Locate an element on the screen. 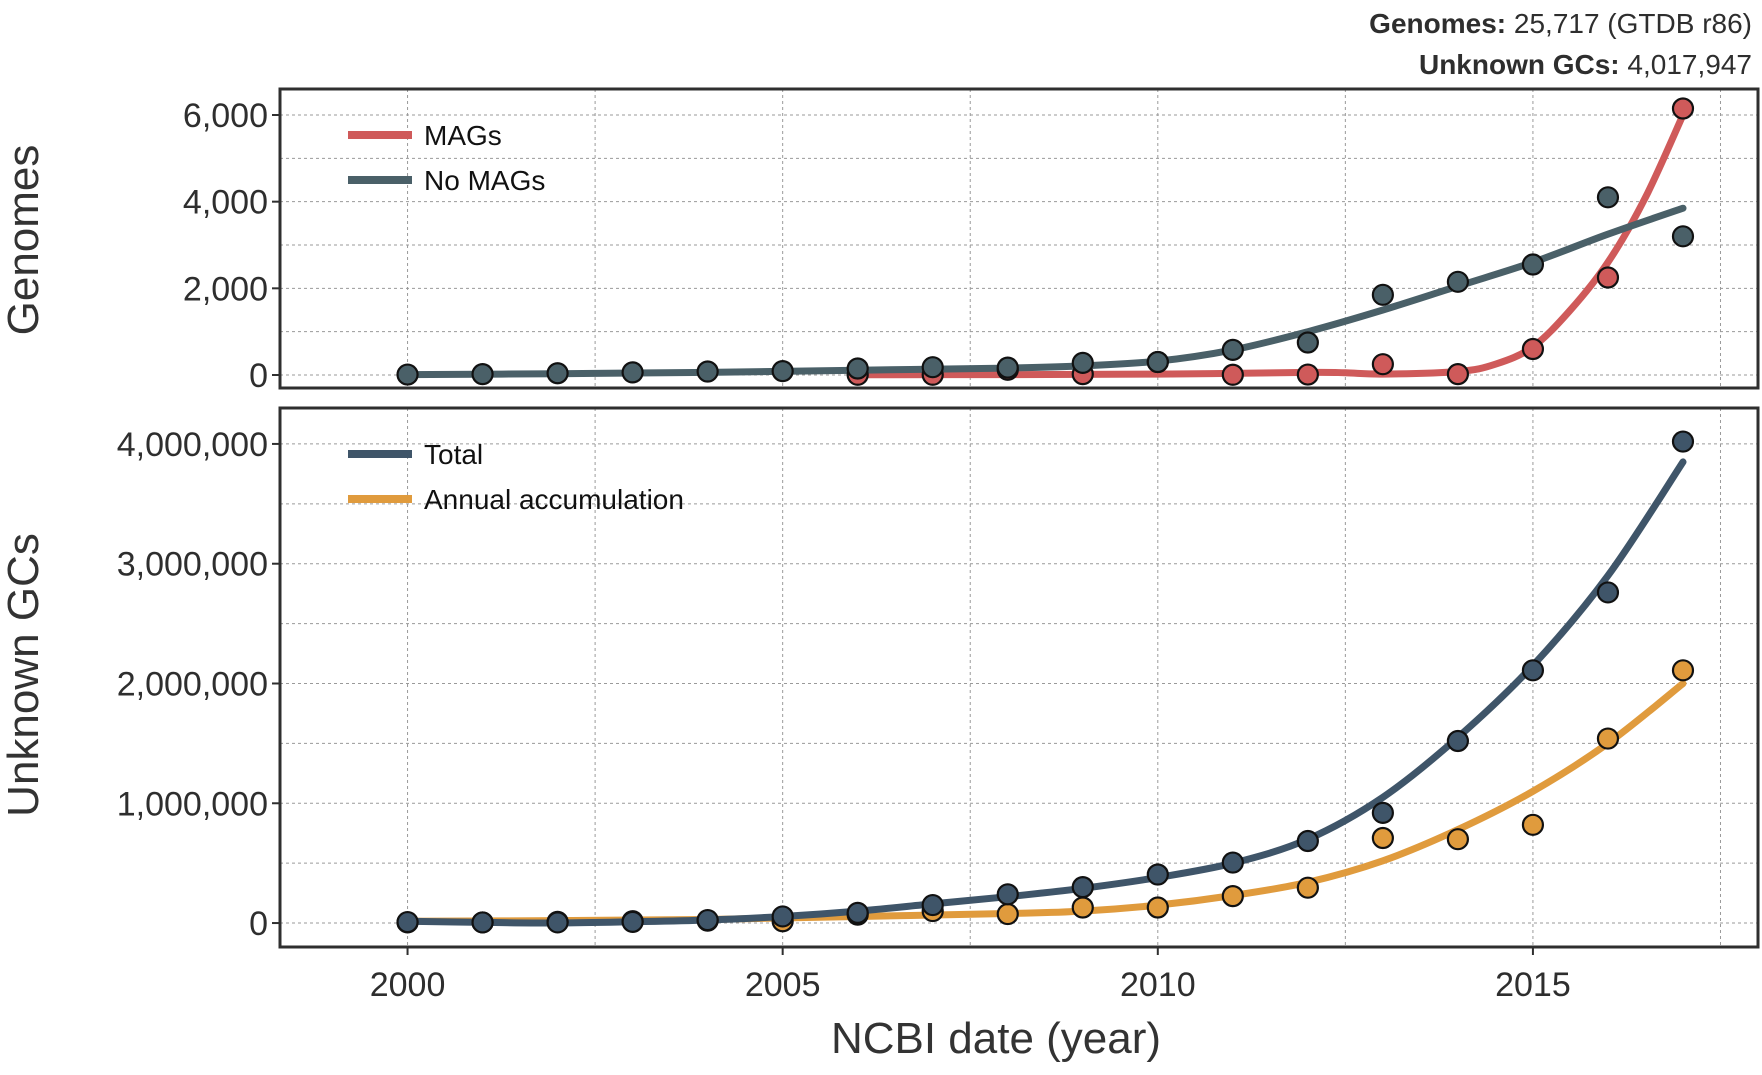 This screenshot has height=1075, width=1762. unknown-gcs-y-tick-label: 2,000,000 is located at coordinates (192, 684).